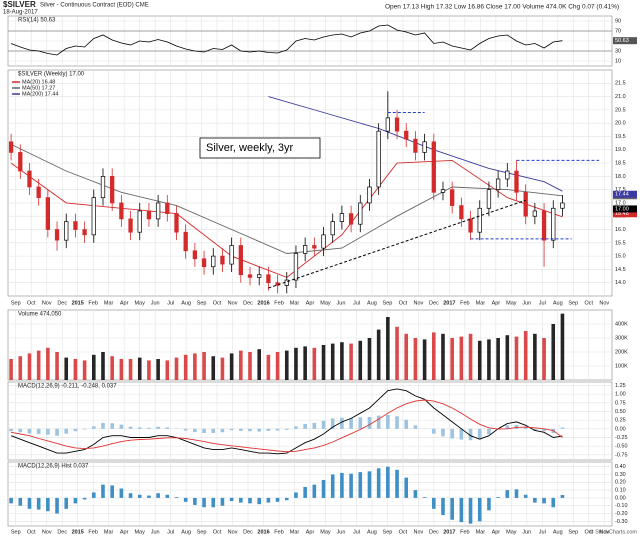 This screenshot has width=640, height=538. Describe the element at coordinates (620, 124) in the screenshot. I see `y-tick-label: 20.0` at that location.